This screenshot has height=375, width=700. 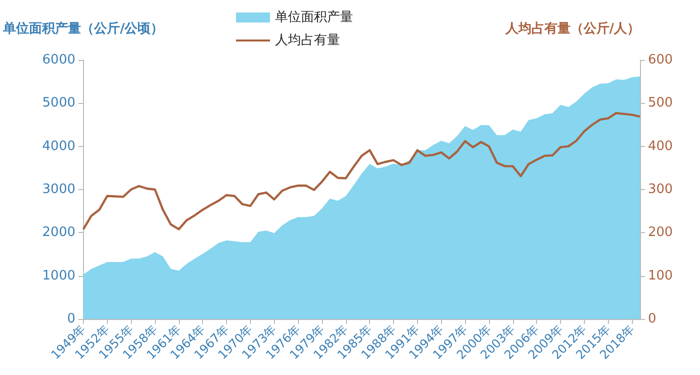 I want to click on y-tick-label: 5000, so click(x=59, y=103).